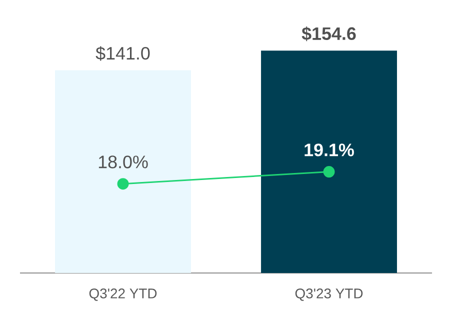  I want to click on data-label: $154.6, so click(329, 34).